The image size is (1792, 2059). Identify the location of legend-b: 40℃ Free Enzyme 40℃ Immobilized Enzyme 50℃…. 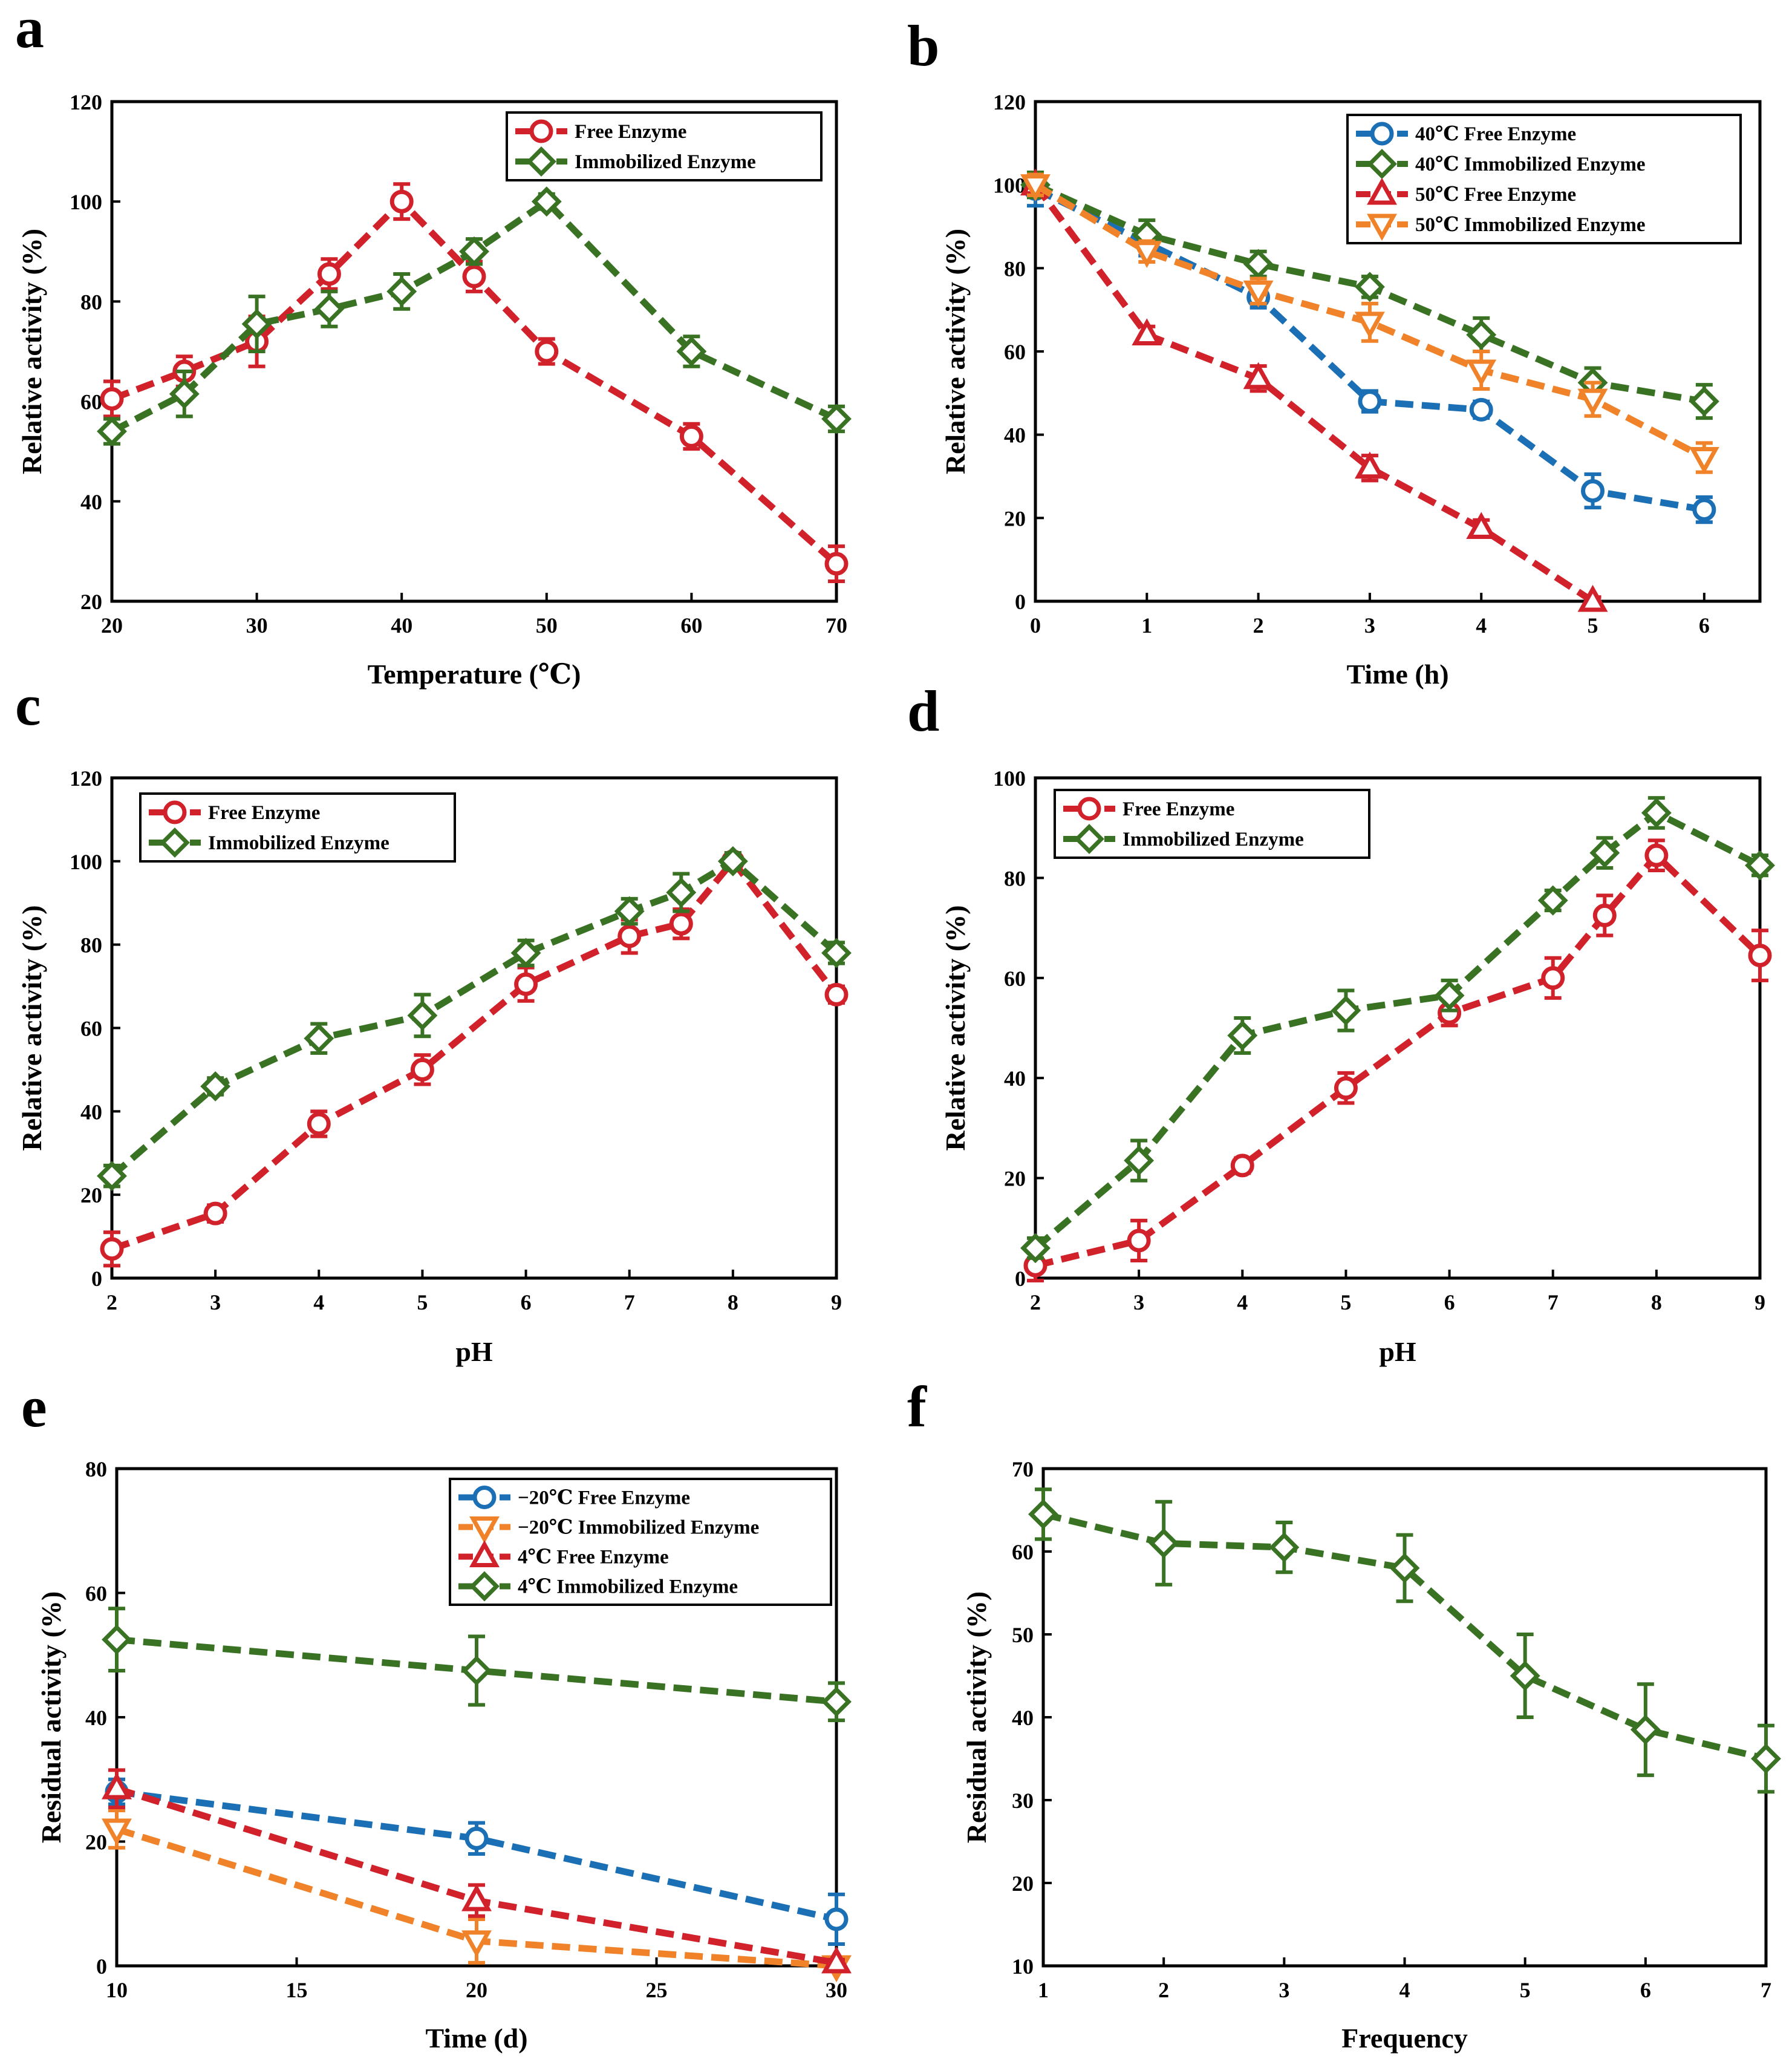
(1544, 179).